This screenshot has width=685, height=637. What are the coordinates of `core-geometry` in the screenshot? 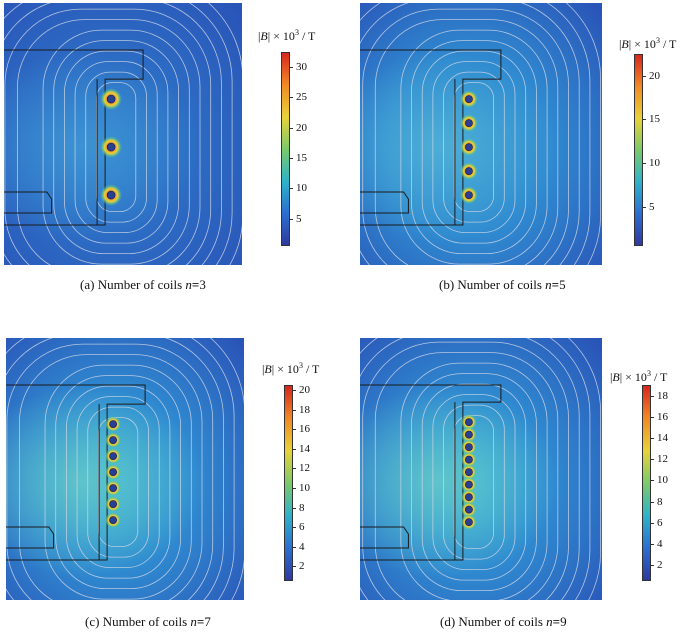 It's located at (431, 137).